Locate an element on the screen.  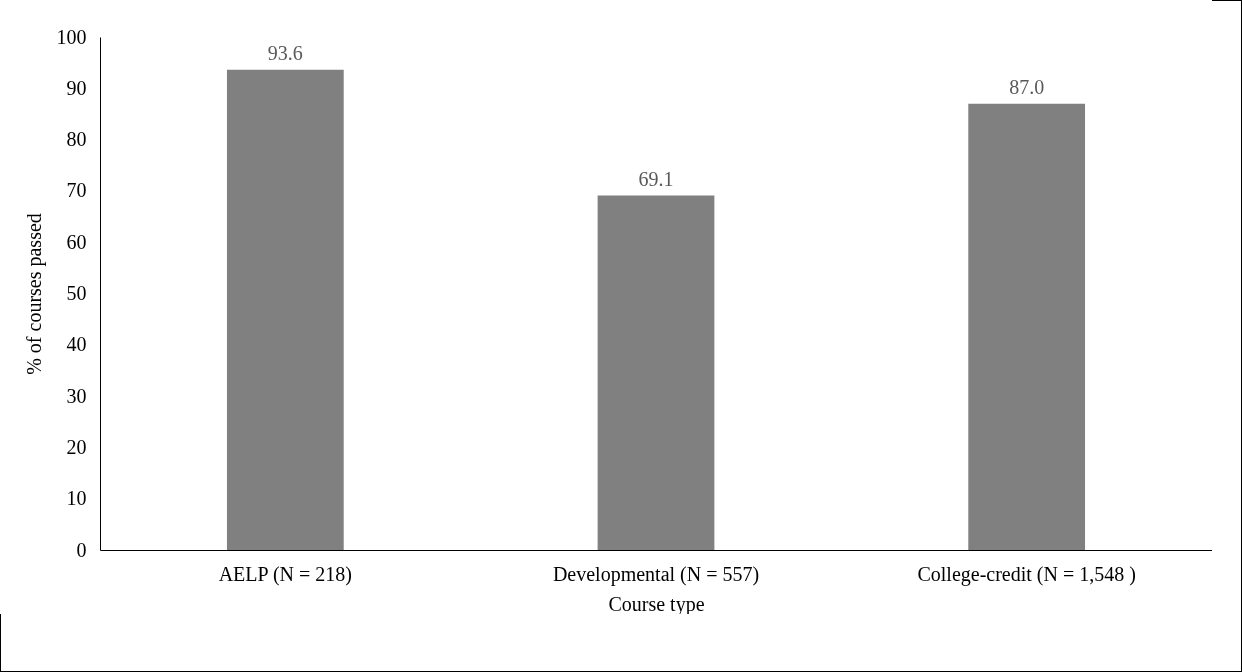
y-tick-label: 90 is located at coordinates (76, 87).